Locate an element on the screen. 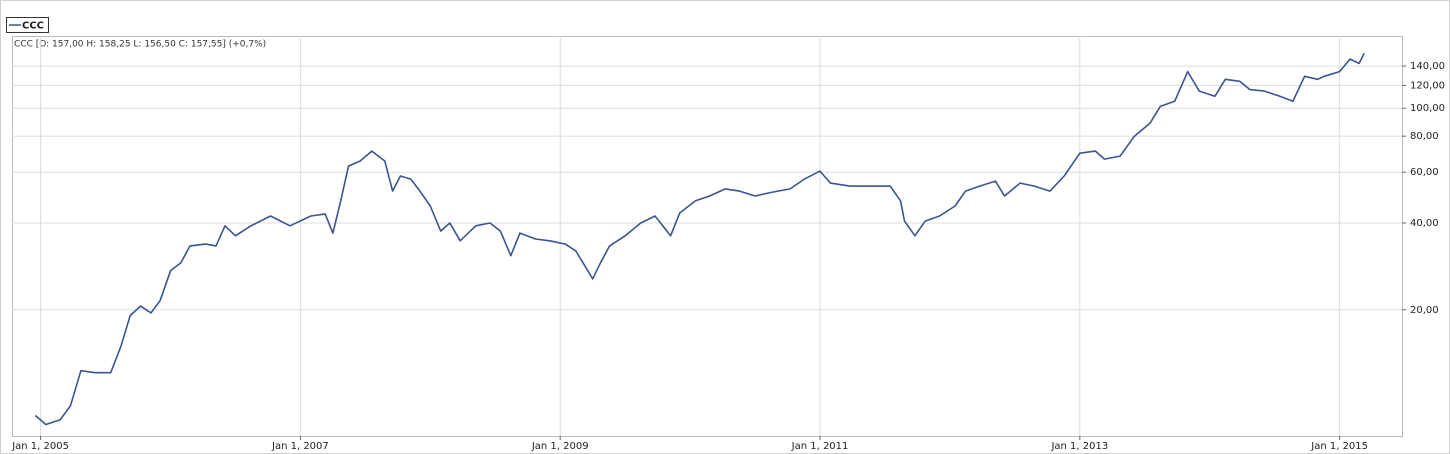  x-tick-label: Jan 1, 2013 is located at coordinates (1079, 446).